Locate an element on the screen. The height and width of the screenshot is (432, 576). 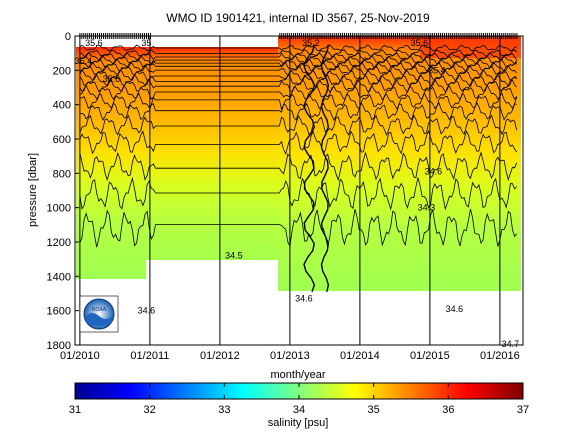
surface-max-patch is located at coordinates (470, 47).